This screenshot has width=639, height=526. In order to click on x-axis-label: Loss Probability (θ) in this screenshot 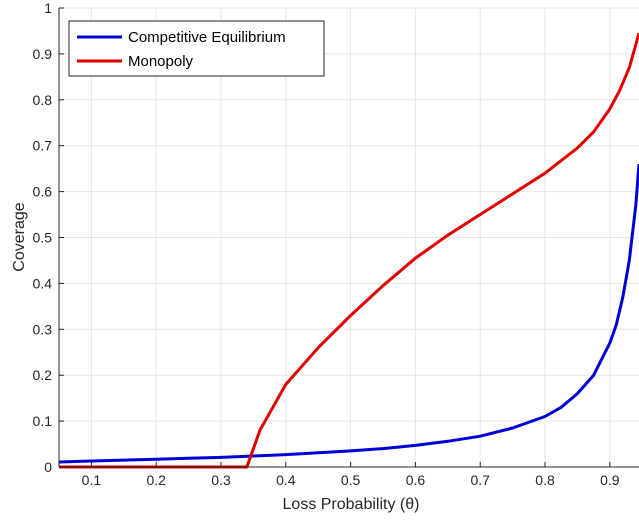, I will do `click(351, 504)`.